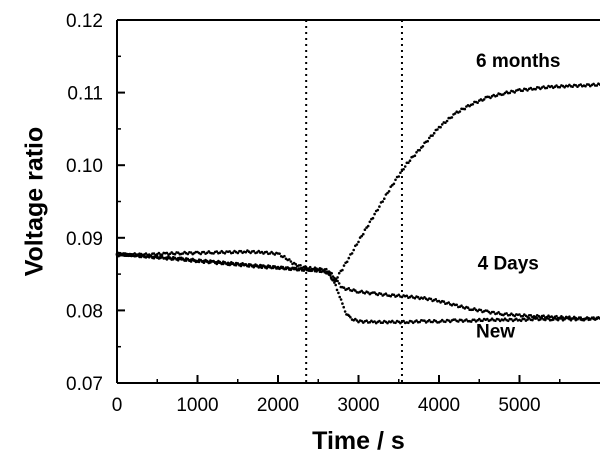  What do you see at coordinates (508, 264) in the screenshot?
I see `annotation-4-days: 4 Days` at bounding box center [508, 264].